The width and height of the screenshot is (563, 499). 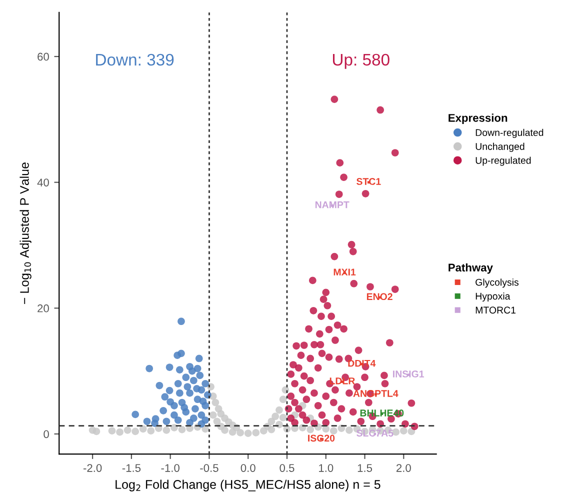 I want to click on annotation: Down: 339, so click(x=135, y=60).